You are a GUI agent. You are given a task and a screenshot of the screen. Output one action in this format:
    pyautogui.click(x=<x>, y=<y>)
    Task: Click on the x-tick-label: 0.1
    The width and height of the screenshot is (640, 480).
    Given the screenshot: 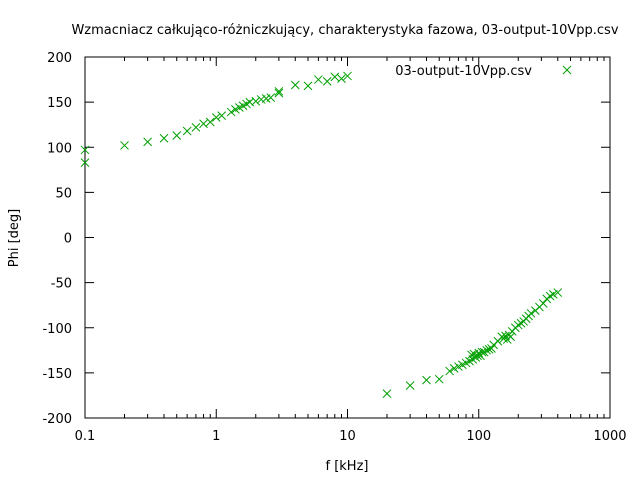 What is the action you would take?
    pyautogui.click(x=85, y=436)
    